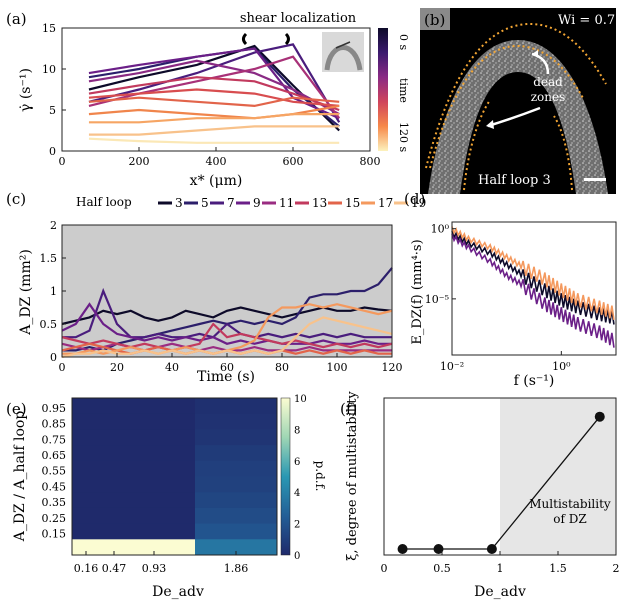  I want to click on pdf-colorbar-label: p.d.f., so click(320, 476).